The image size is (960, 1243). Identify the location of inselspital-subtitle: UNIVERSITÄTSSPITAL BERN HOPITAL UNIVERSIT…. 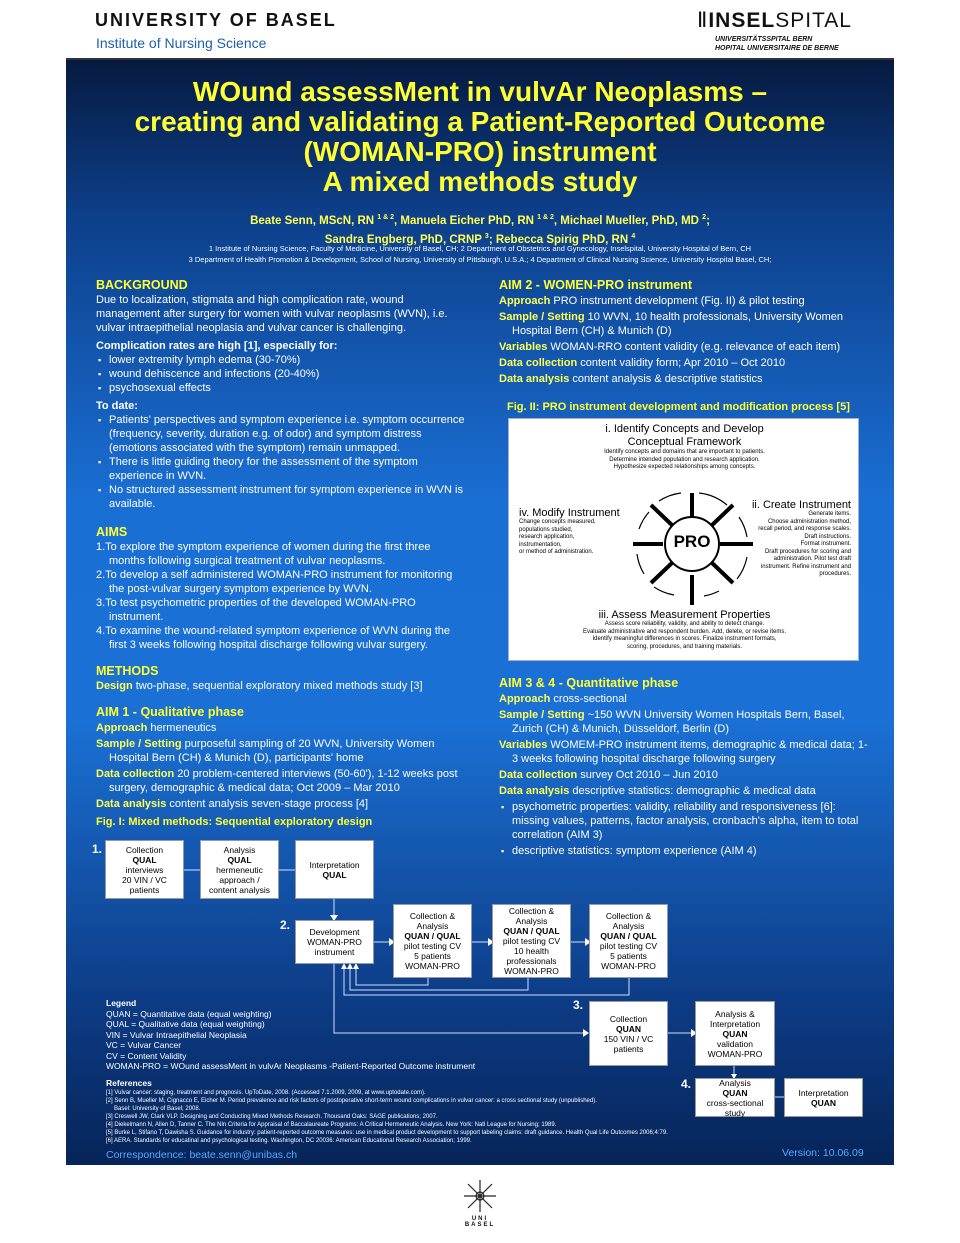
(777, 44).